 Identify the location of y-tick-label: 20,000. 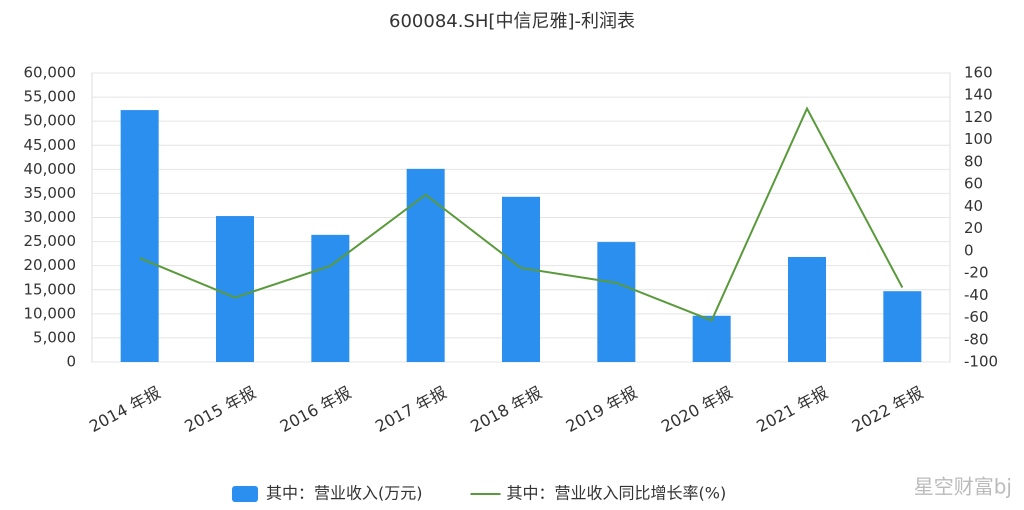
(50, 265).